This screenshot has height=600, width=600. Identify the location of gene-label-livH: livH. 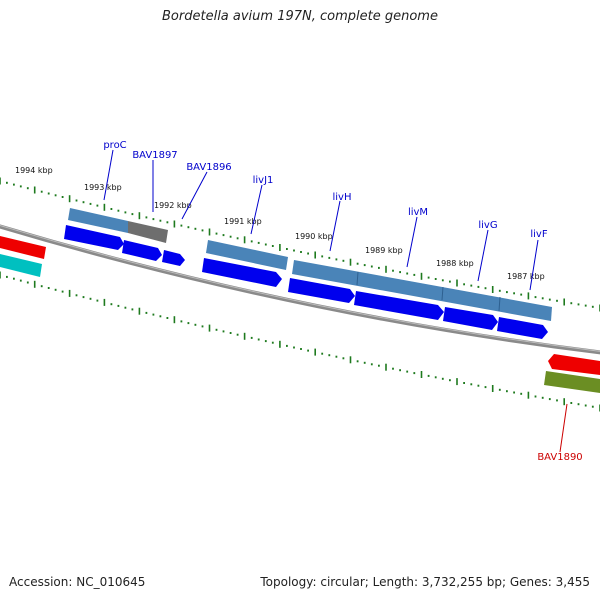
(342, 197).